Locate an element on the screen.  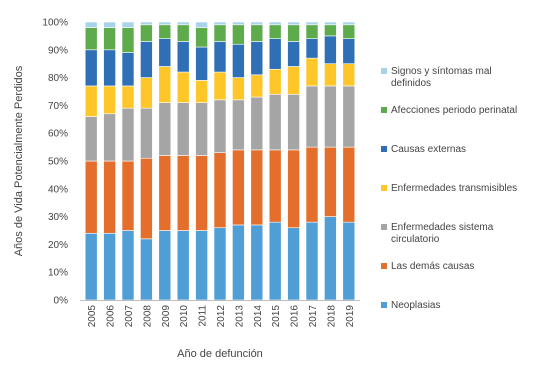
x-tick-label: 2013 is located at coordinates (239, 316).